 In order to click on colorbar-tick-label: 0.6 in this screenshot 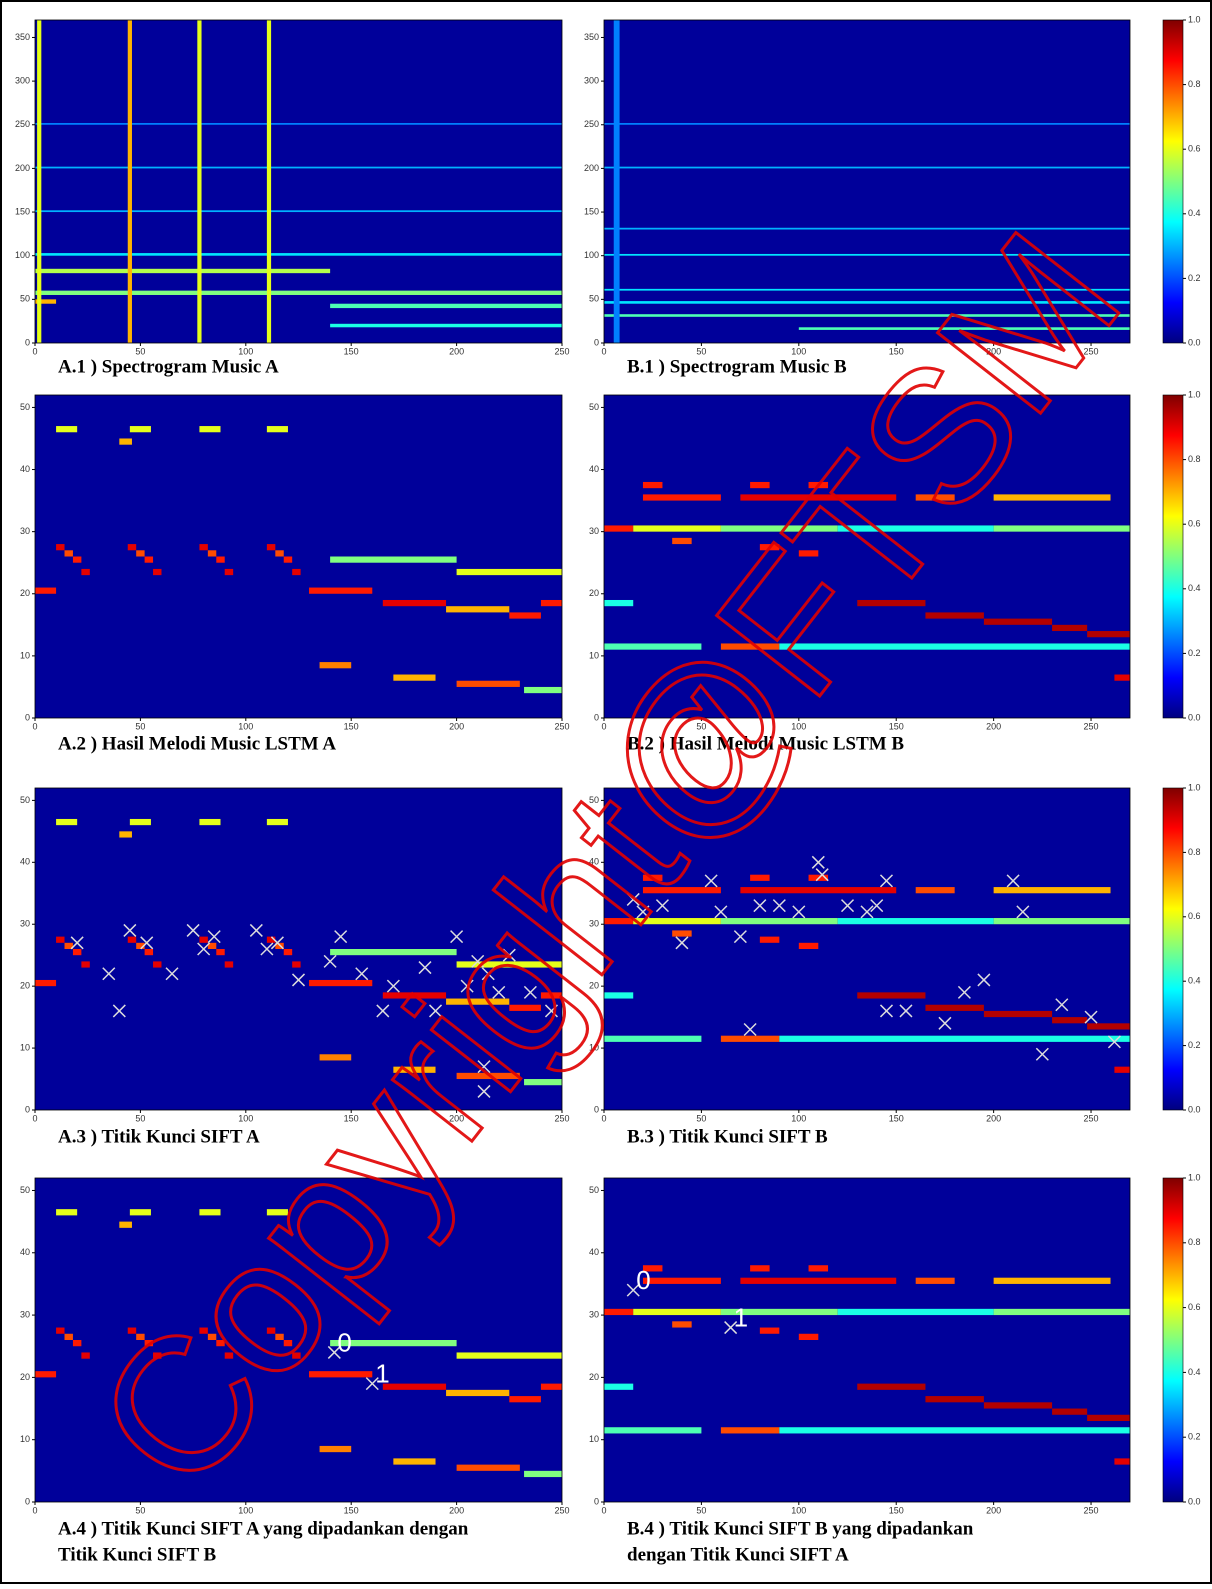, I will do `click(1194, 916)`.